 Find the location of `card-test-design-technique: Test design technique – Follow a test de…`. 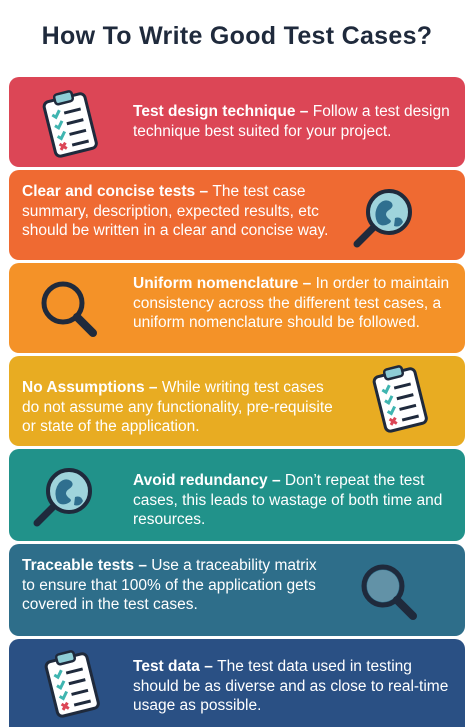

card-test-design-technique: Test design technique – Follow a test de… is located at coordinates (237, 122).